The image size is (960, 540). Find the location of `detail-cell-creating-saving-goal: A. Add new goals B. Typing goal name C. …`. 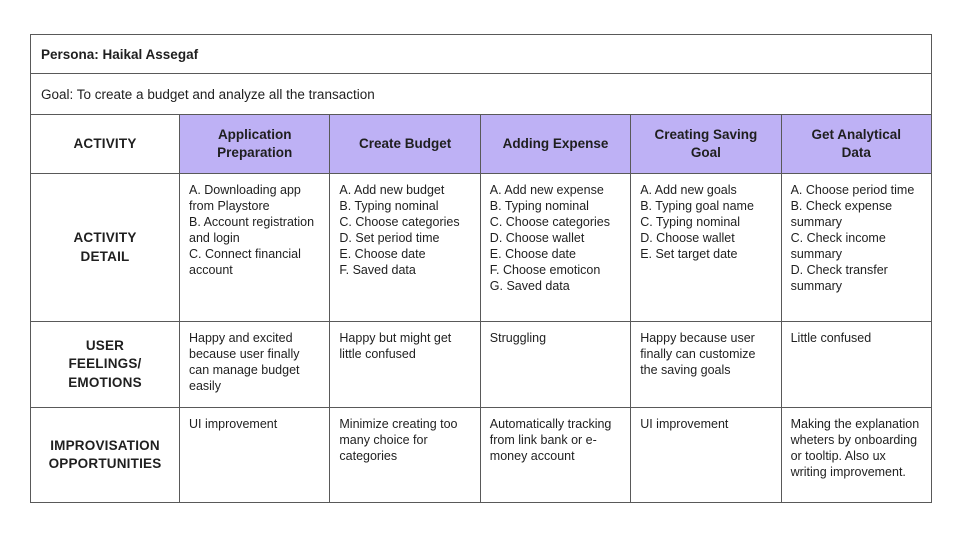

detail-cell-creating-saving-goal: A. Add new goals B. Typing goal name C. … is located at coordinates (705, 247).